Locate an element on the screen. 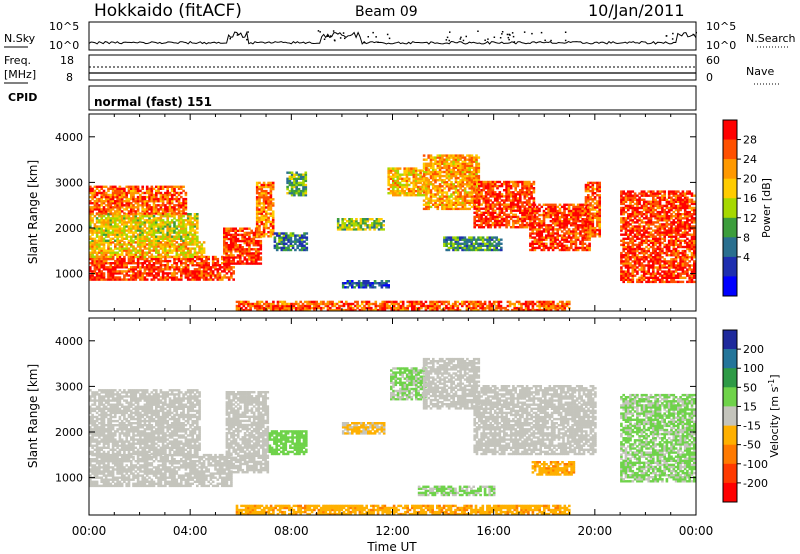 The width and height of the screenshot is (800, 554). nsearch-point is located at coordinates (672, 39).